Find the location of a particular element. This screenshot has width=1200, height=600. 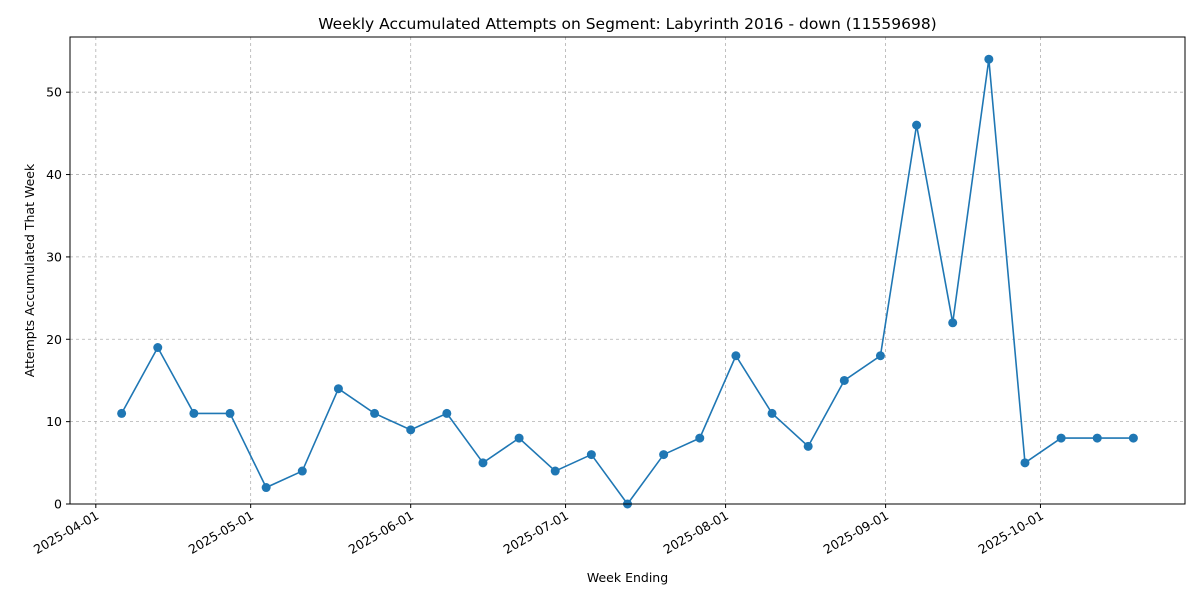

x-tick-label: 2025-09-01 is located at coordinates (856, 532).